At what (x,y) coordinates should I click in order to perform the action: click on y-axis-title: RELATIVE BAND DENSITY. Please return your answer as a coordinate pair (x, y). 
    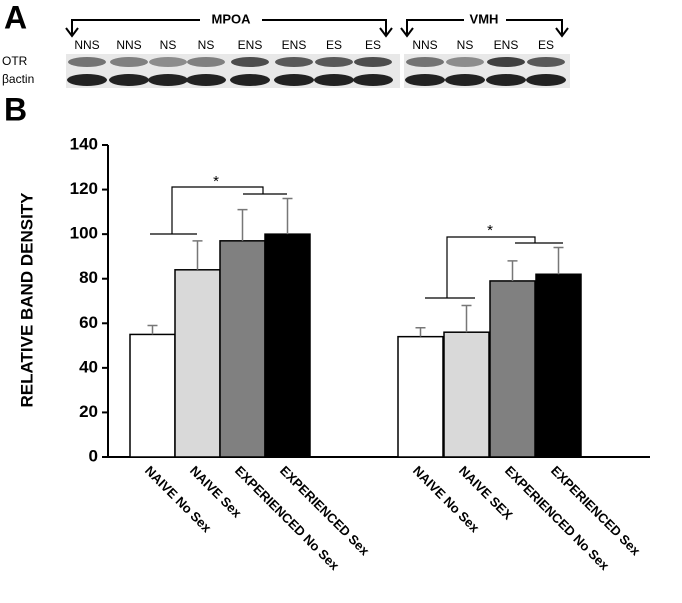
    Looking at the image, I should click on (26, 300).